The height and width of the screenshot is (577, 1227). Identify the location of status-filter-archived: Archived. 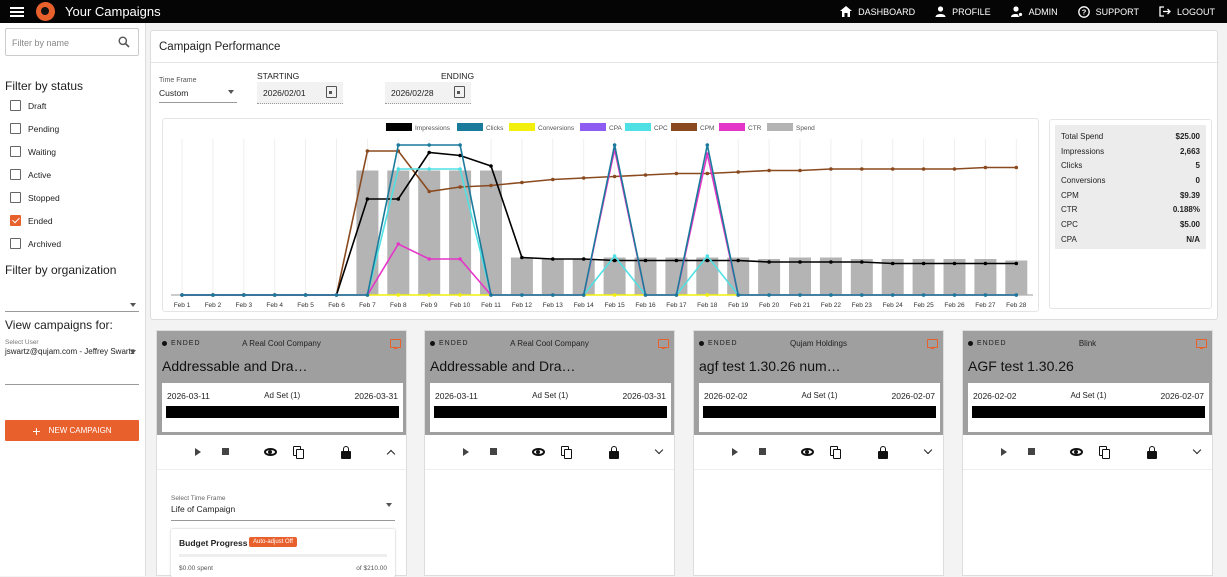
(35, 243).